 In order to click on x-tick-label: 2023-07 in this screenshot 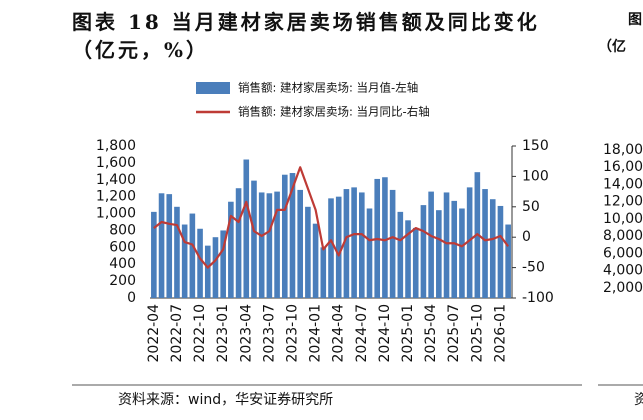, I will do `click(269, 333)`.